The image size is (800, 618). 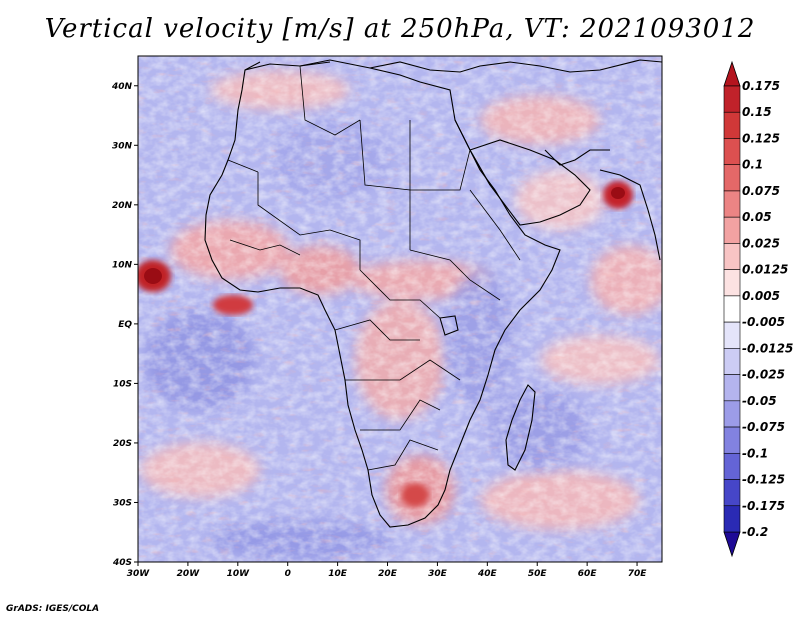 I want to click on colorbar-label: 0.175, so click(x=761, y=86).